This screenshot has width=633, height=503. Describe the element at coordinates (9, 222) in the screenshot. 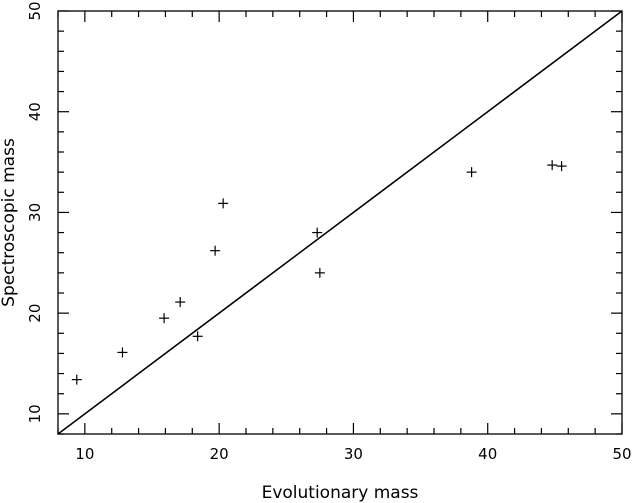

I see `y-axis-label: Spectroscopic mass` at that location.